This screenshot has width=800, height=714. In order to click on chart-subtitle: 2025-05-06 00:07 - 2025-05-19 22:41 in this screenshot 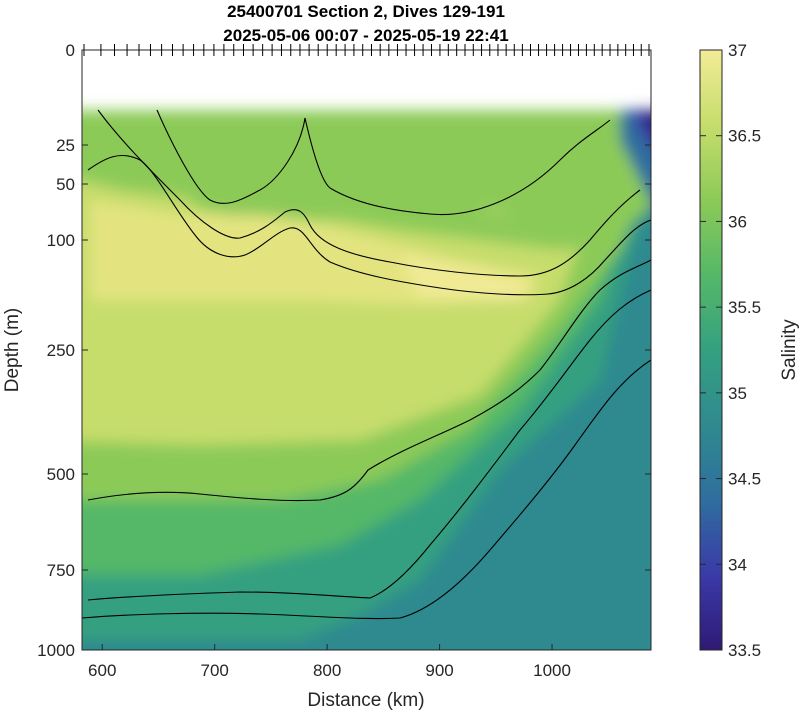, I will do `click(365, 35)`.